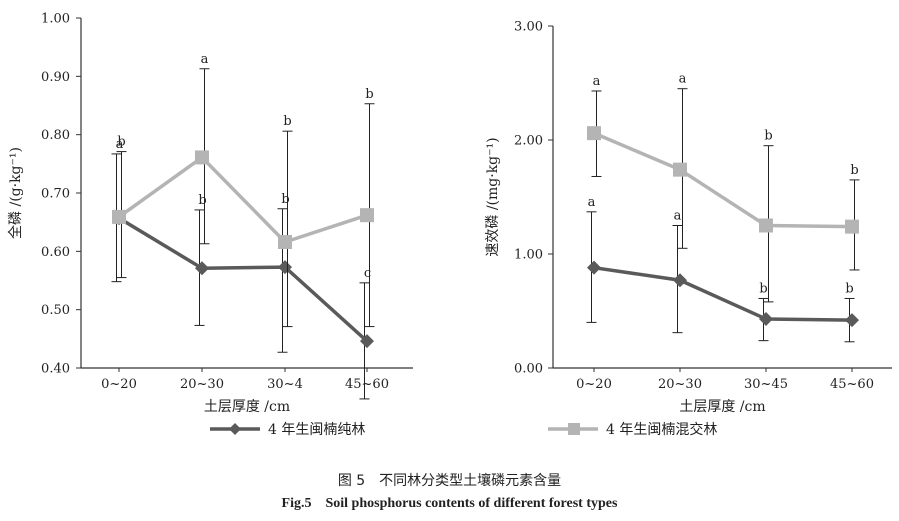 This screenshot has height=521, width=899. Describe the element at coordinates (528, 369) in the screenshot. I see `y-tick-label: 0.00` at that location.